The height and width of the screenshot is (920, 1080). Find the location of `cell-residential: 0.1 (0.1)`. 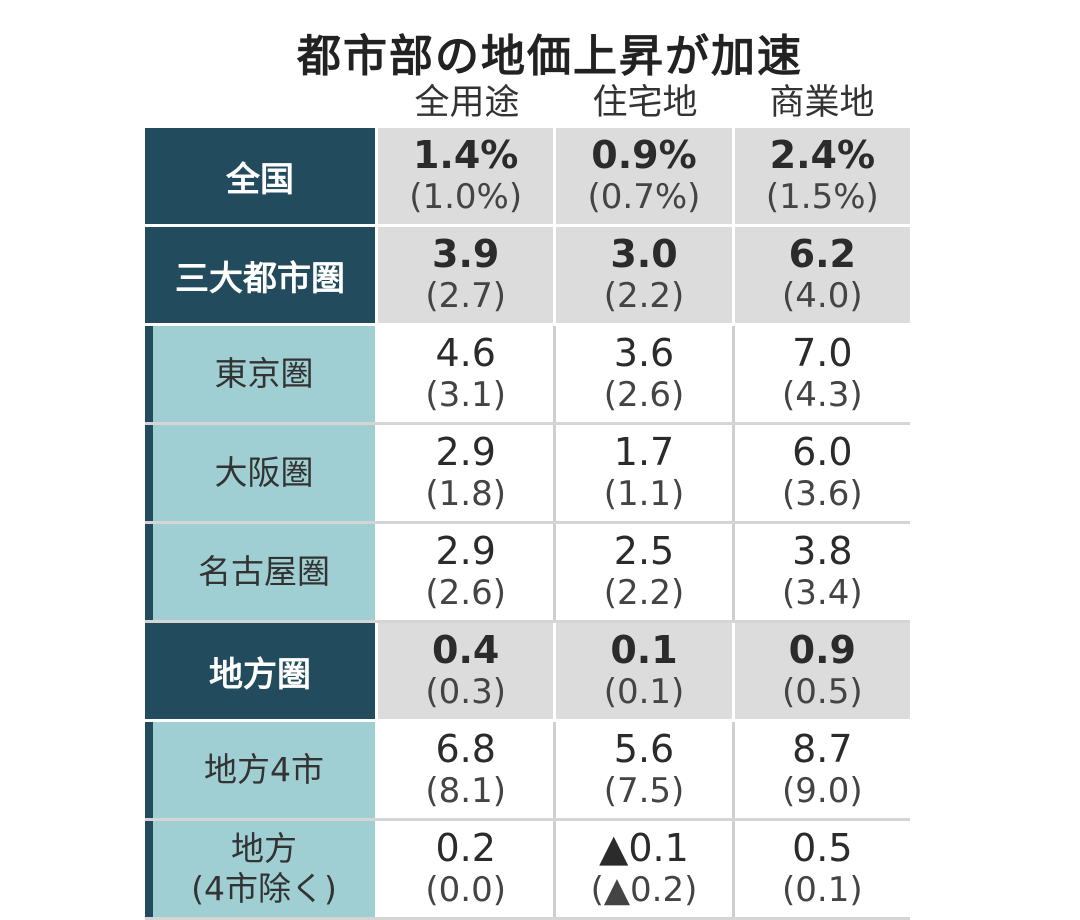

cell-residential: 0.1 (0.1) is located at coordinates (645, 671).